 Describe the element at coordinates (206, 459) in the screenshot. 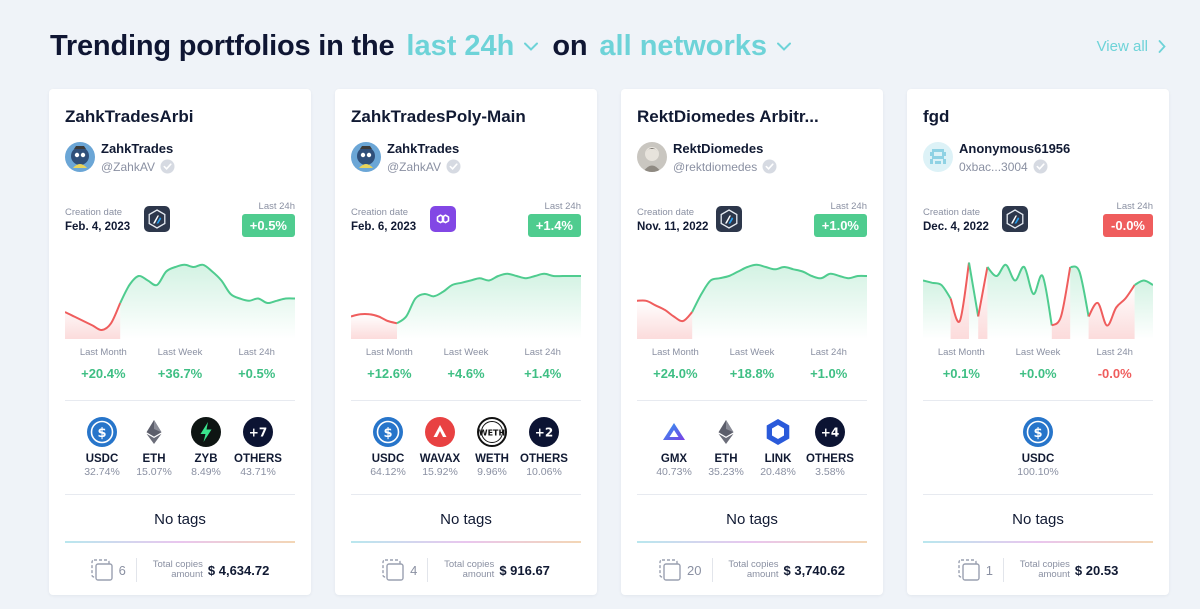

I see `asset-symbol: ZYB` at that location.